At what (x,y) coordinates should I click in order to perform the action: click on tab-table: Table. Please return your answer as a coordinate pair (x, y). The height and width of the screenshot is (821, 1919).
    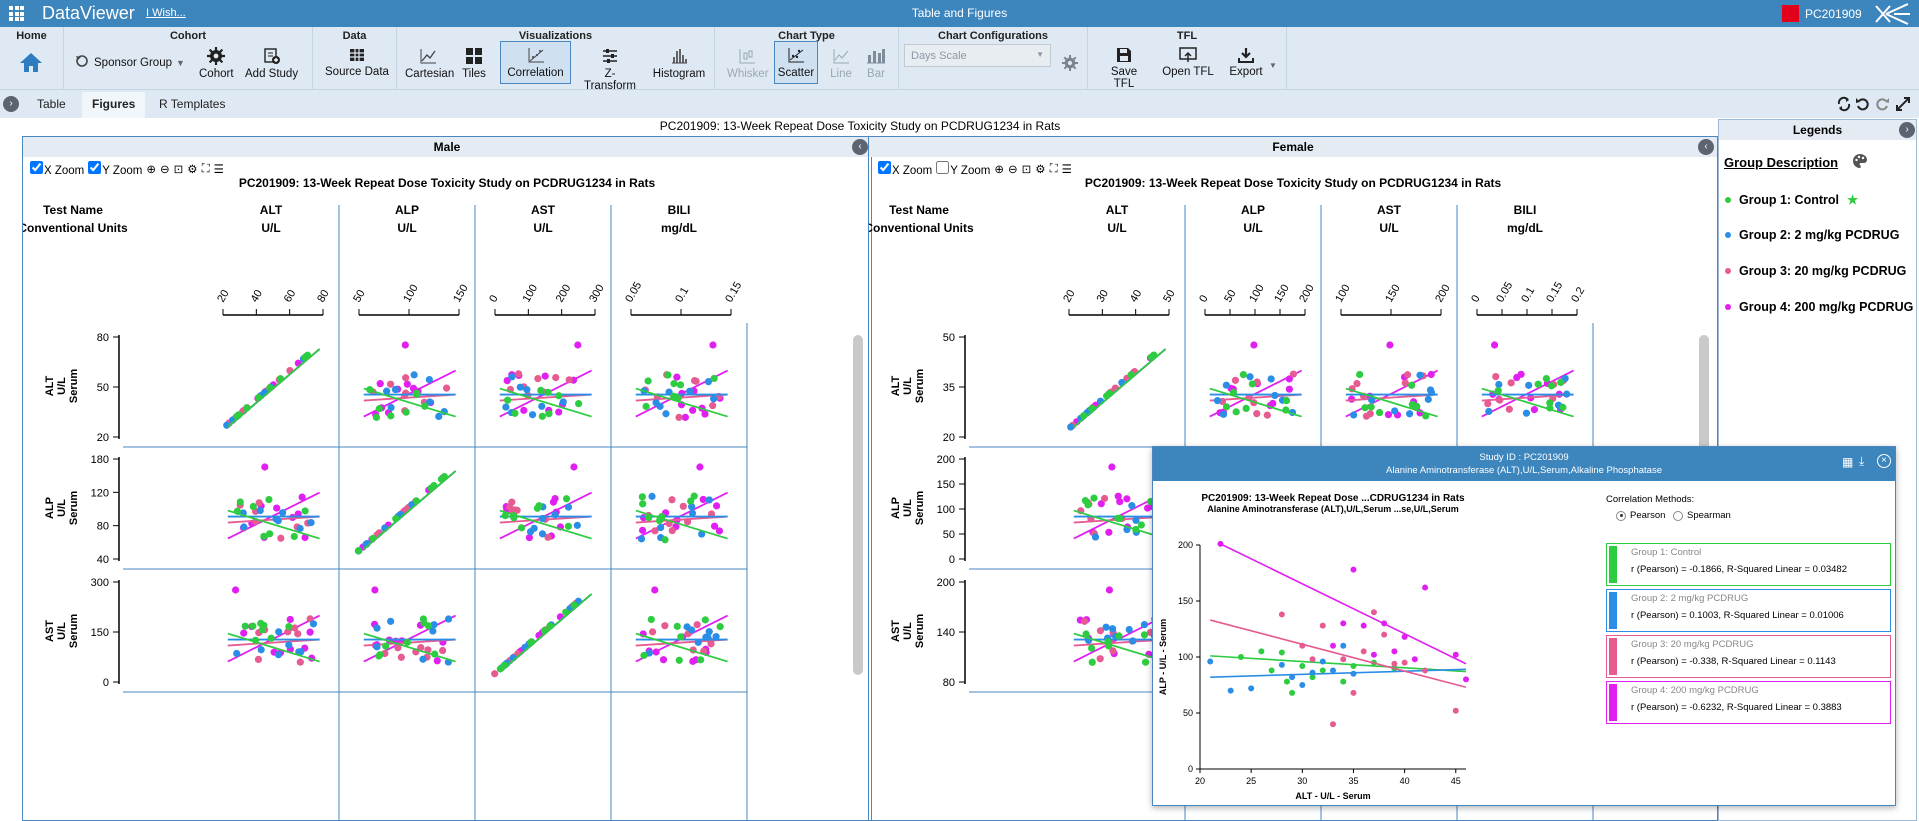
    Looking at the image, I should click on (51, 104).